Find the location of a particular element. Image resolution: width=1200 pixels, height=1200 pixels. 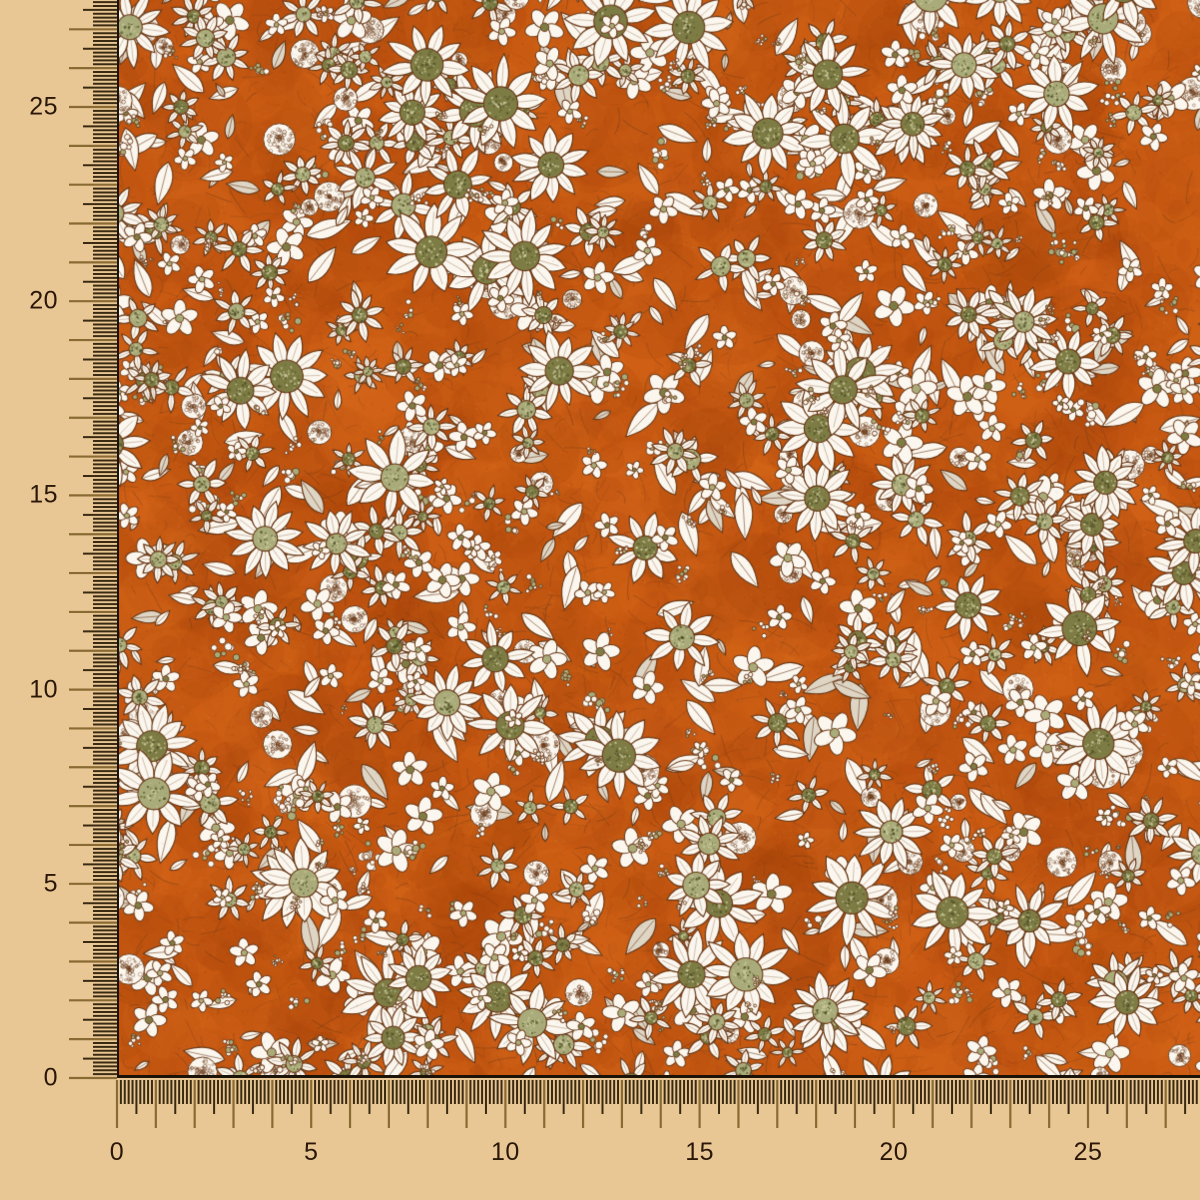

horizontal-ruler is located at coordinates (600, 1139).